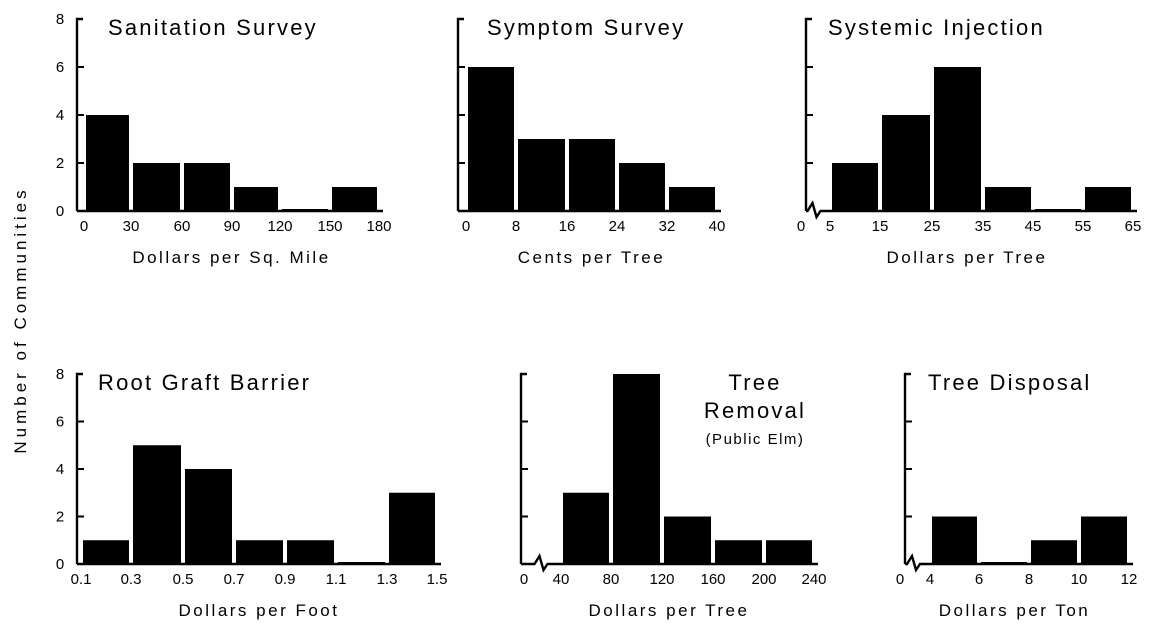 The height and width of the screenshot is (627, 1162). I want to click on x-tick-label: 0.9, so click(285, 579).